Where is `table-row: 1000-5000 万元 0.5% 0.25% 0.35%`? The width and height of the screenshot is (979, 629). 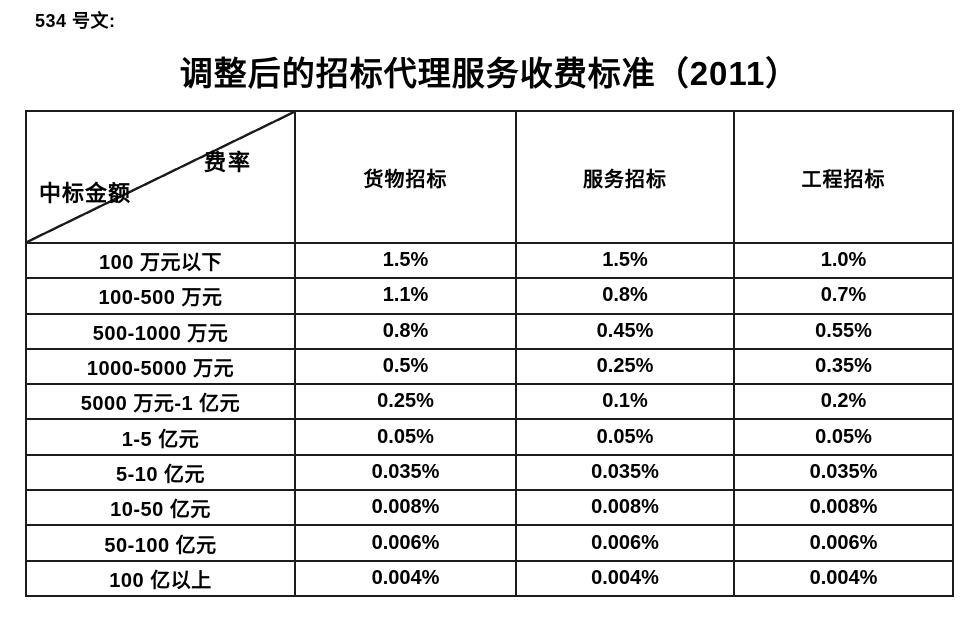 table-row: 1000-5000 万元 0.5% 0.25% 0.35% is located at coordinates (489, 366).